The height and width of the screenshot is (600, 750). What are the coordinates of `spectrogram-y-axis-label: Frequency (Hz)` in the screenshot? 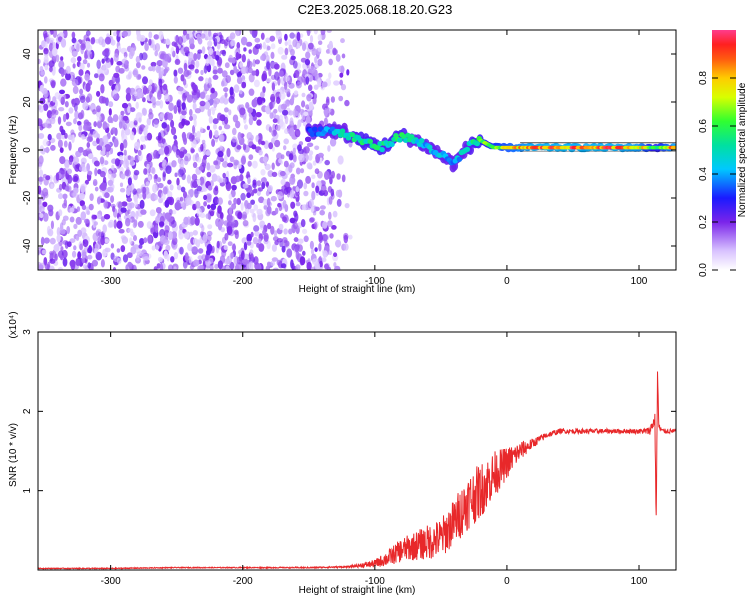 It's located at (13, 150).